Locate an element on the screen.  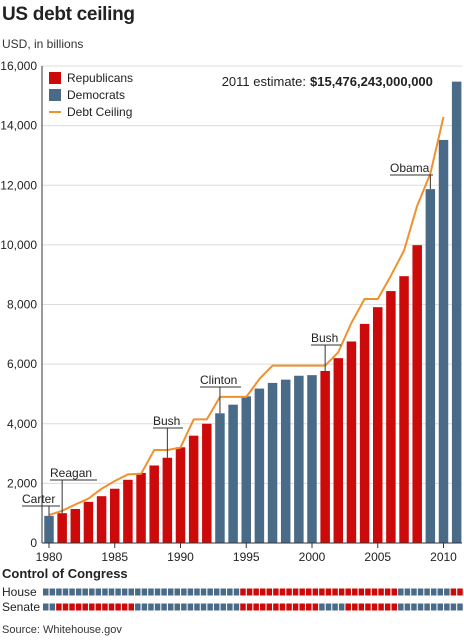
bar-1993 is located at coordinates (220, 478).